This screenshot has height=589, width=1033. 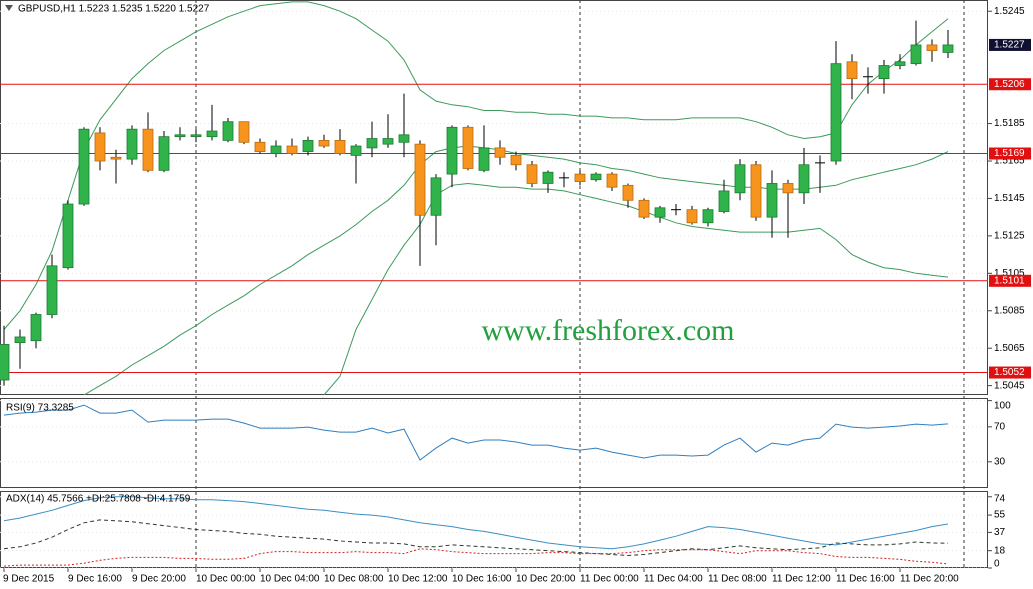 What do you see at coordinates (226, 579) in the screenshot?
I see `x-tick-label: 10 Dec 00:00` at bounding box center [226, 579].